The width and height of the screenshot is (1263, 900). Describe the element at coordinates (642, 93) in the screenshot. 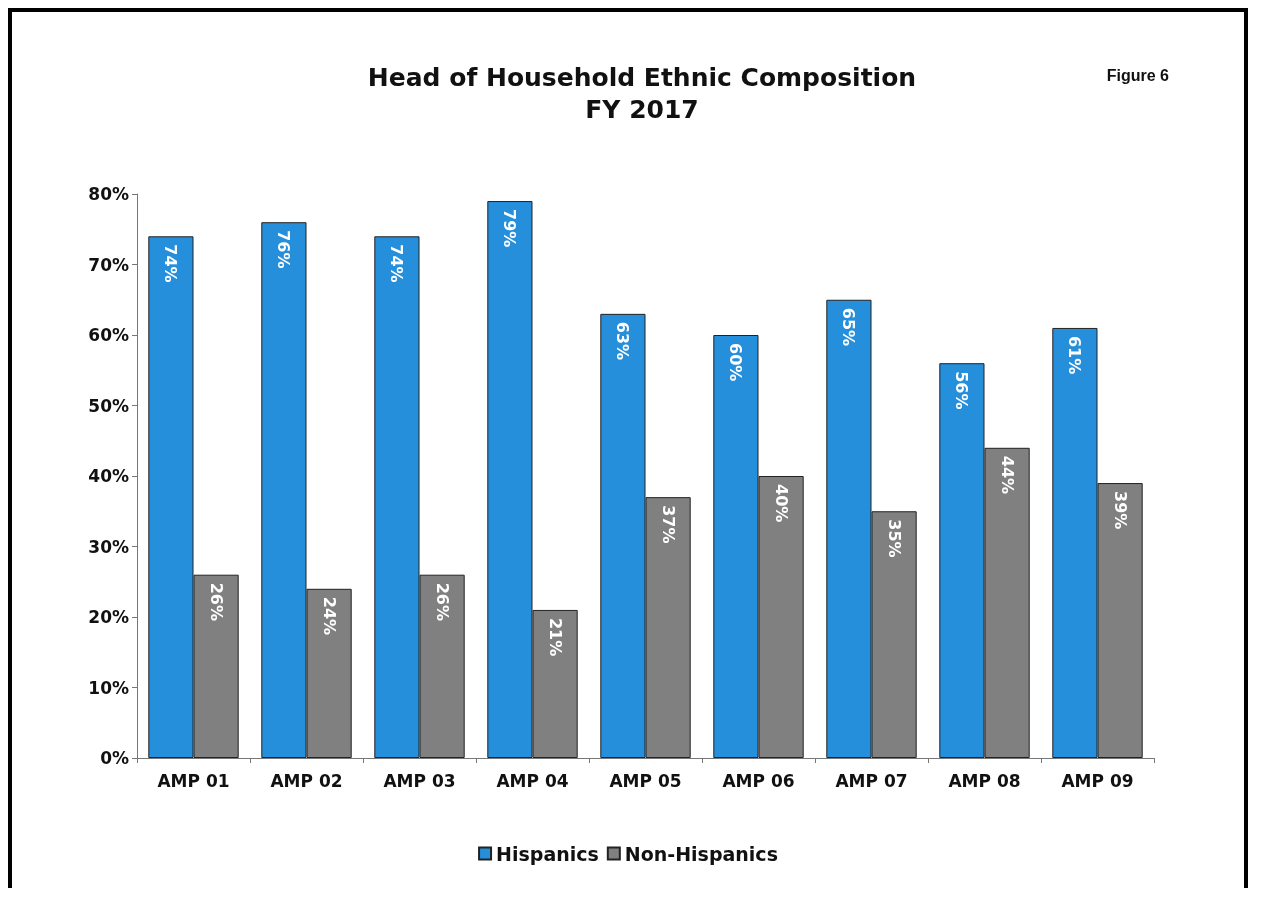

I see `chart-title: Head of Household Ethnic Composition FY 2017` at that location.